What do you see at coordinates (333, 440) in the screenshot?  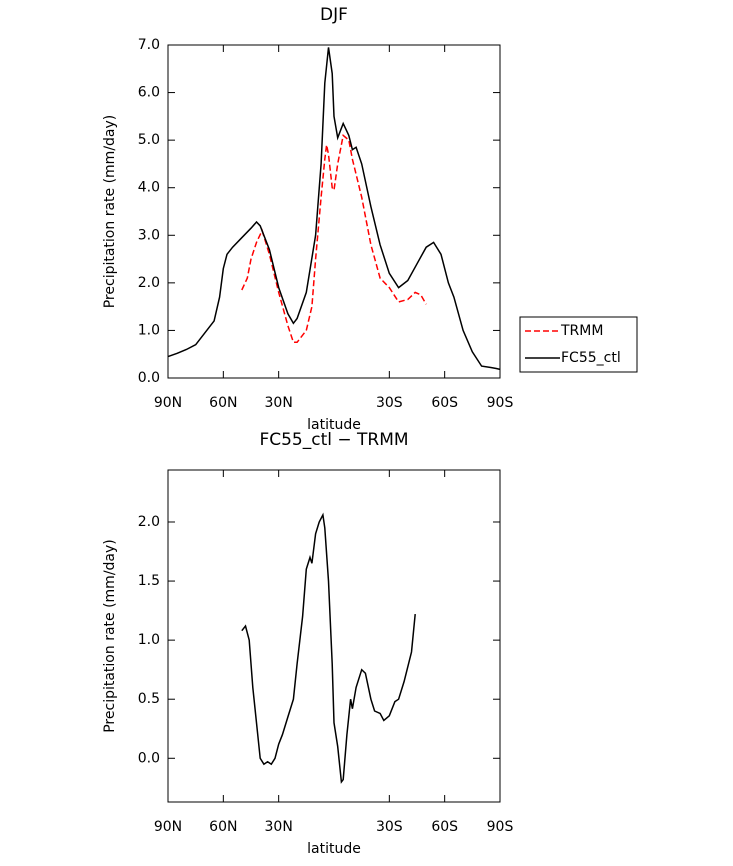 I see `chart-title: FC55_ctl − TRMM` at bounding box center [333, 440].